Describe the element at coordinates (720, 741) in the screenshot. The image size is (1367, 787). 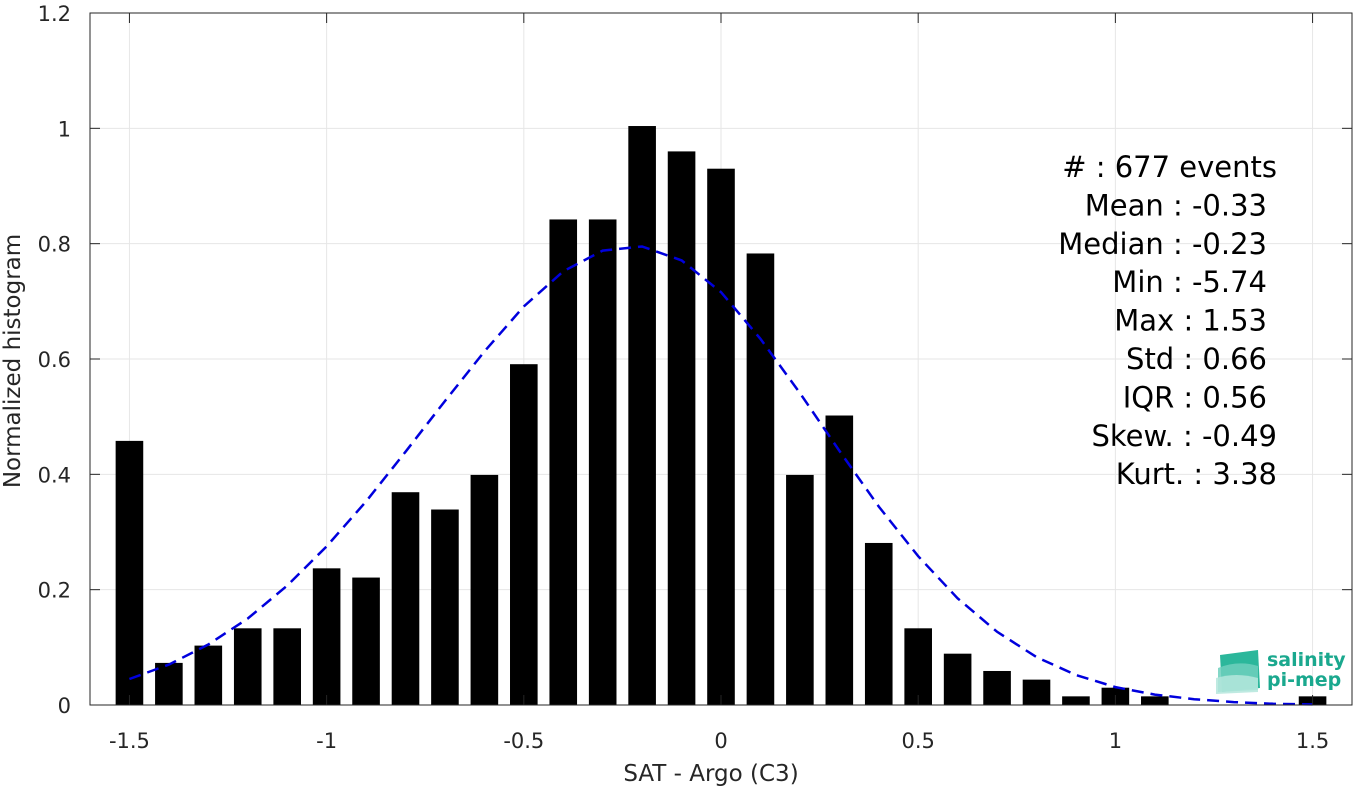
I see `x-tick-label: 0` at that location.